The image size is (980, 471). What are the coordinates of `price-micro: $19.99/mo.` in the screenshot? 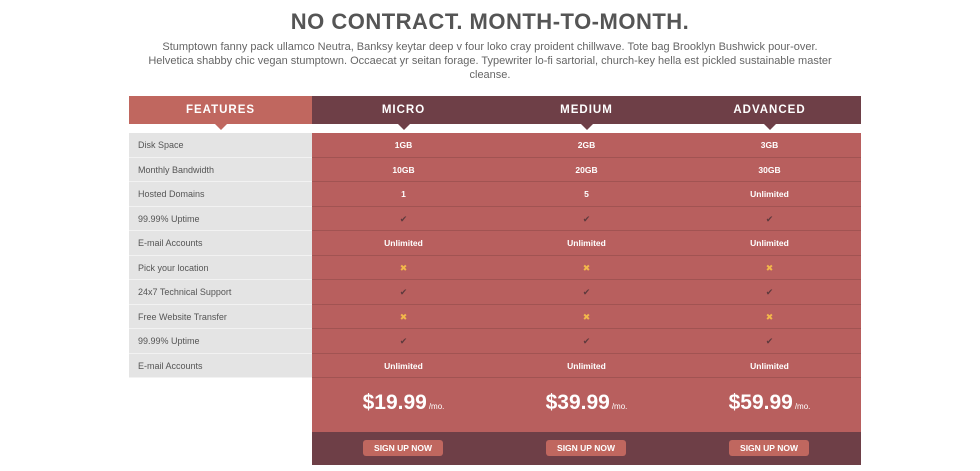 It's located at (403, 403).